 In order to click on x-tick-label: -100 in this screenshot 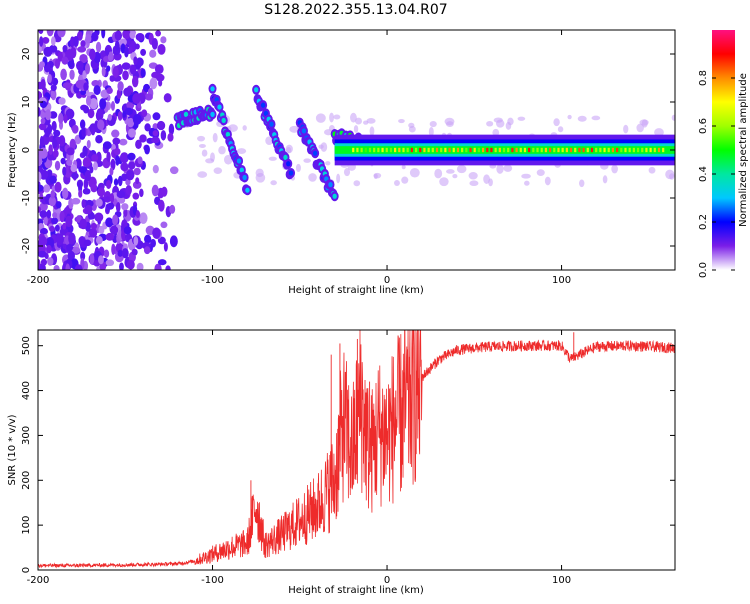, I will do `click(212, 580)`.